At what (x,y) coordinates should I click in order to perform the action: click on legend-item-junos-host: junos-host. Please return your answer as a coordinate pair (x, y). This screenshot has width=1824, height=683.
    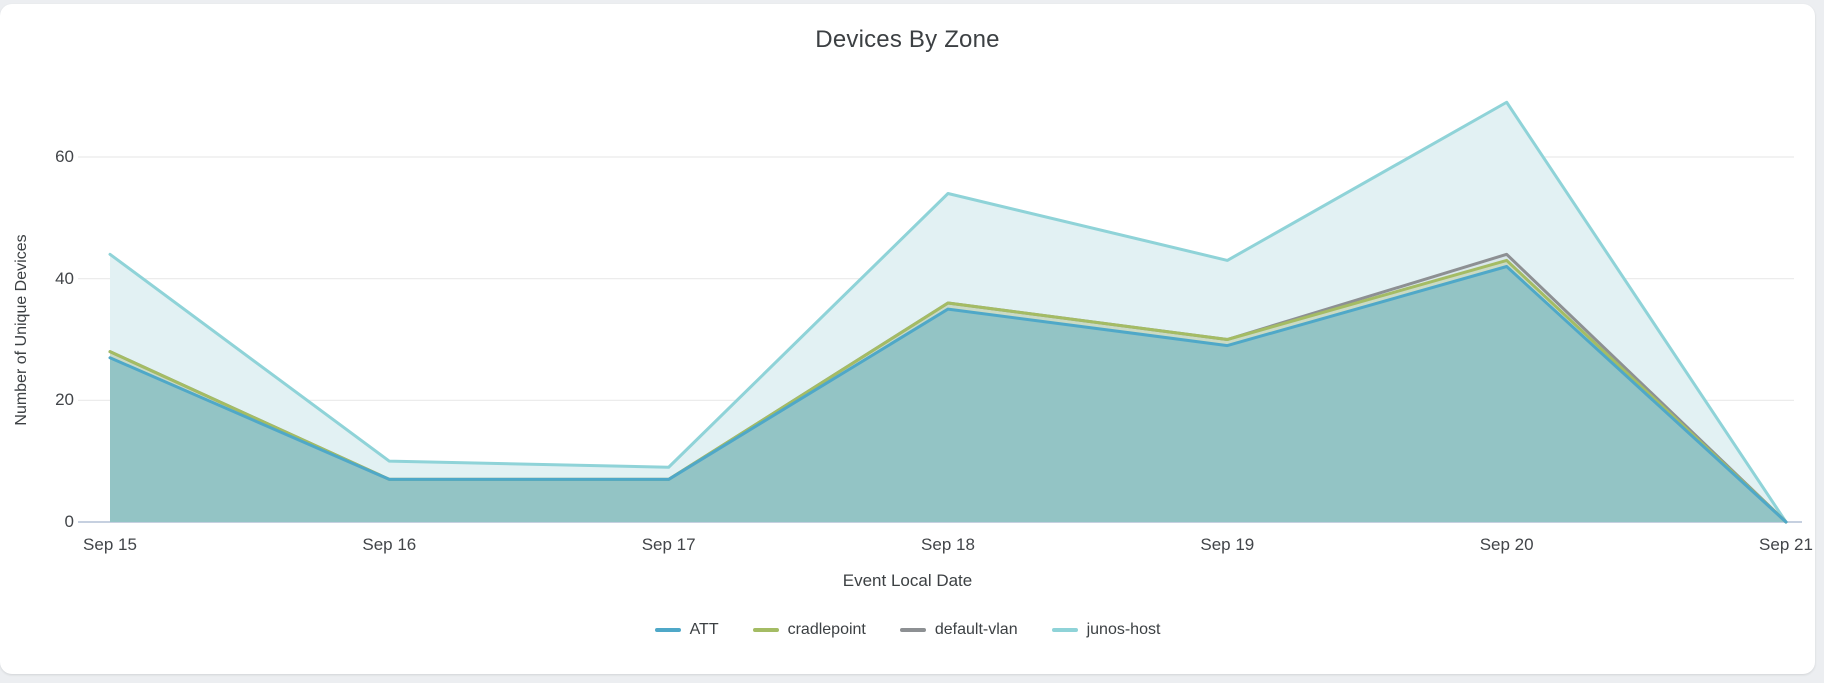
    Looking at the image, I should click on (1106, 630).